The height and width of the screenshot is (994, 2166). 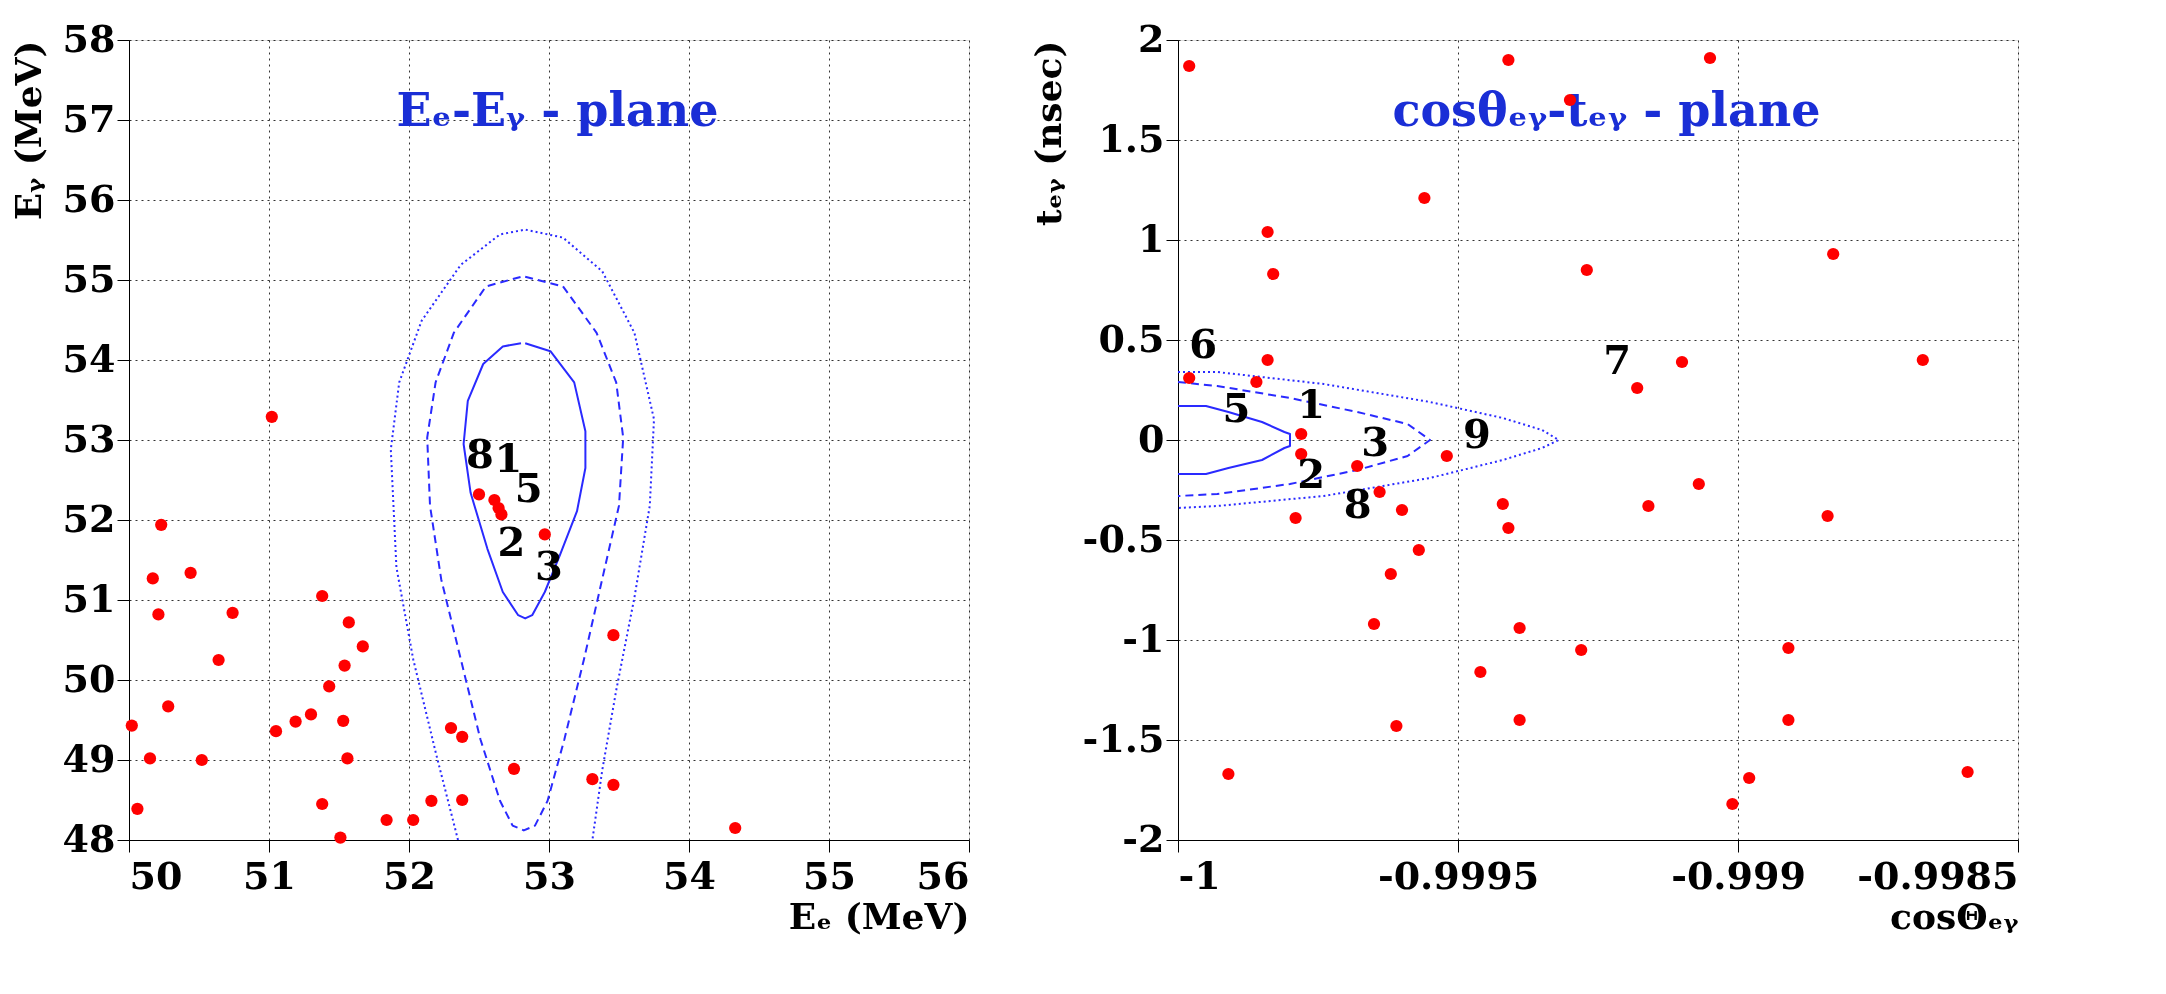 What do you see at coordinates (1123, 538) in the screenshot?
I see `y-tick-label: -0.5` at bounding box center [1123, 538].